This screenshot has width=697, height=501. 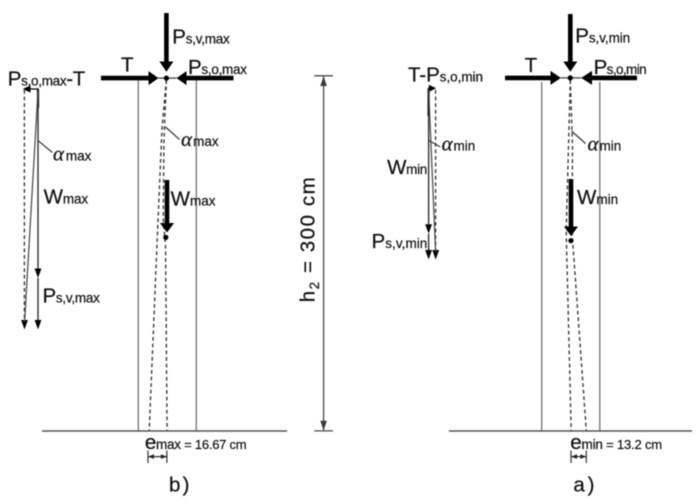 I want to click on svg-text: Ps,o,max, so click(x=217, y=67).